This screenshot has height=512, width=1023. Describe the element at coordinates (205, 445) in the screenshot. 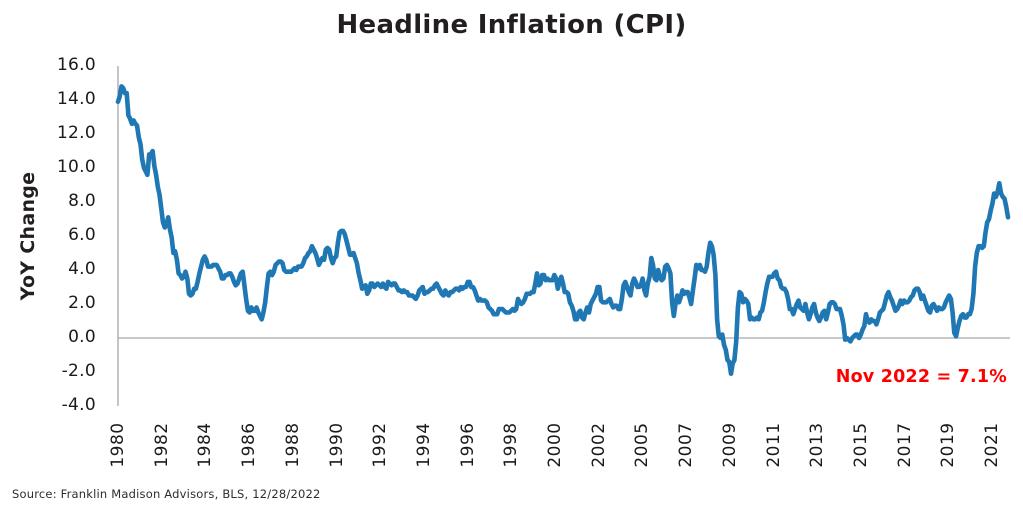

I see `x-tick-label: 1984` at that location.